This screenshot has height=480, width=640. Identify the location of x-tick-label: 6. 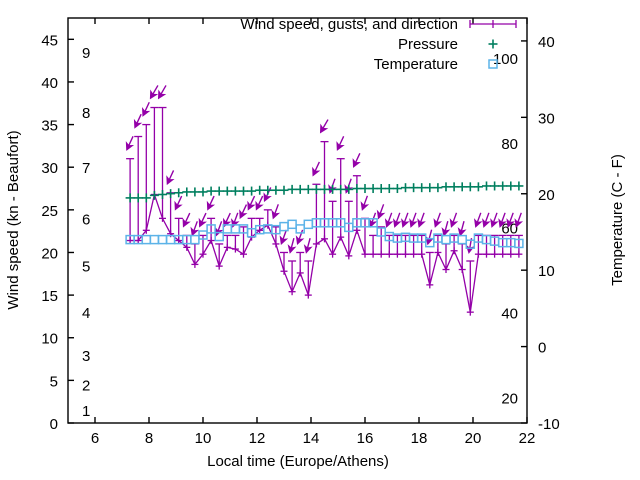
(95, 438).